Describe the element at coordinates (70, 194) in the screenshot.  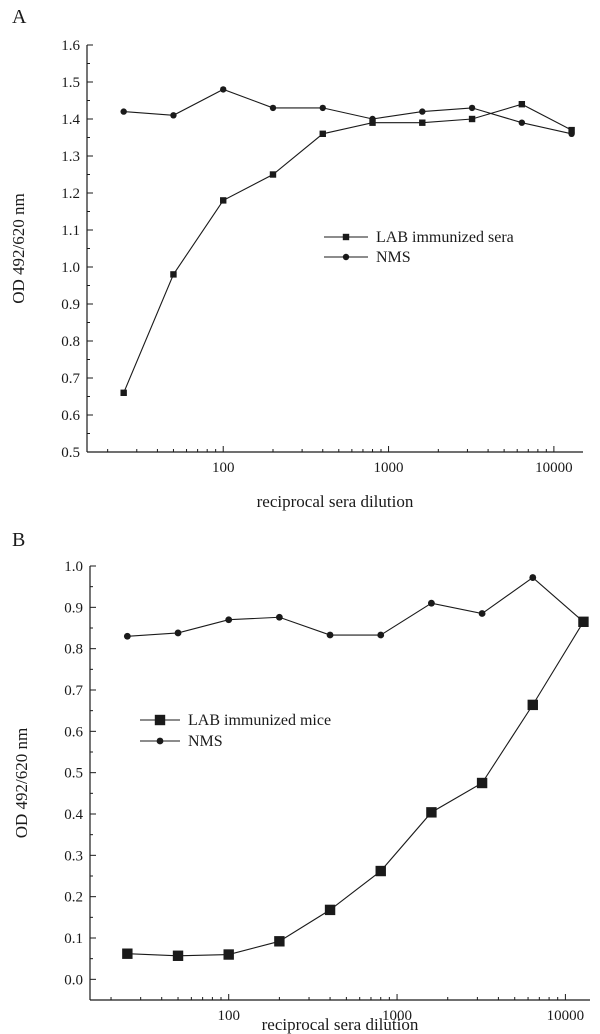
I see `chart-a-y-tick-label: 1.2` at that location.